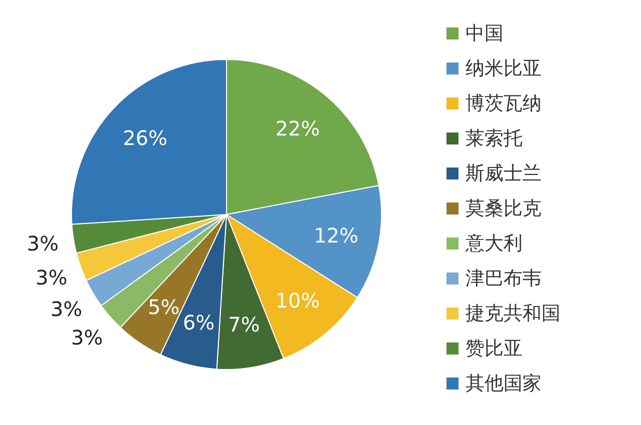 The height and width of the screenshot is (425, 641). What do you see at coordinates (145, 138) in the screenshot?
I see `data-label: 26%` at bounding box center [145, 138].